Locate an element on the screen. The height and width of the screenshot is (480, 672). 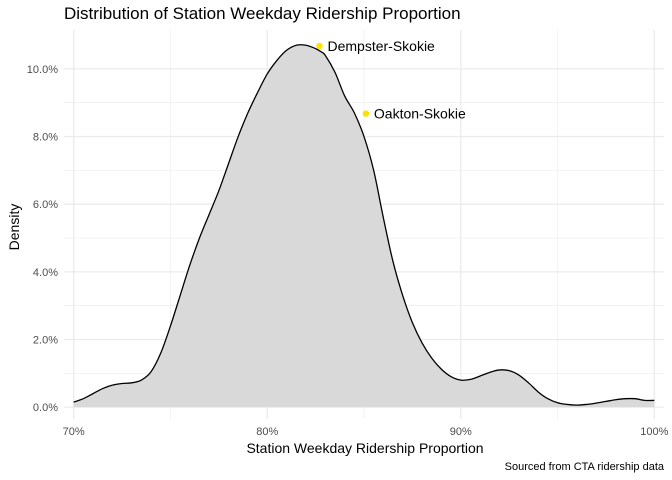
y-tick-label: 6.0% is located at coordinates (45, 205).